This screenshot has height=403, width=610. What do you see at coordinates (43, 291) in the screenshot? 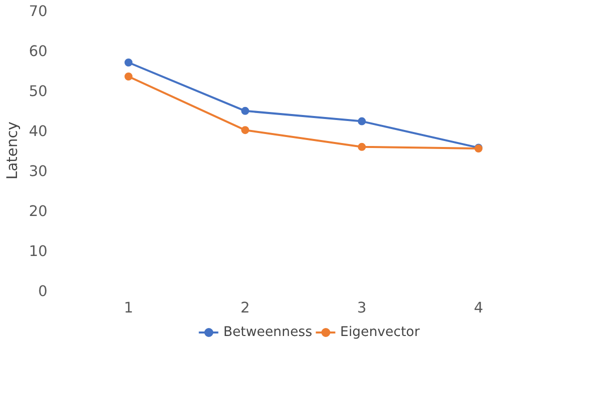
I see `y-tick-label: 0` at bounding box center [43, 291].